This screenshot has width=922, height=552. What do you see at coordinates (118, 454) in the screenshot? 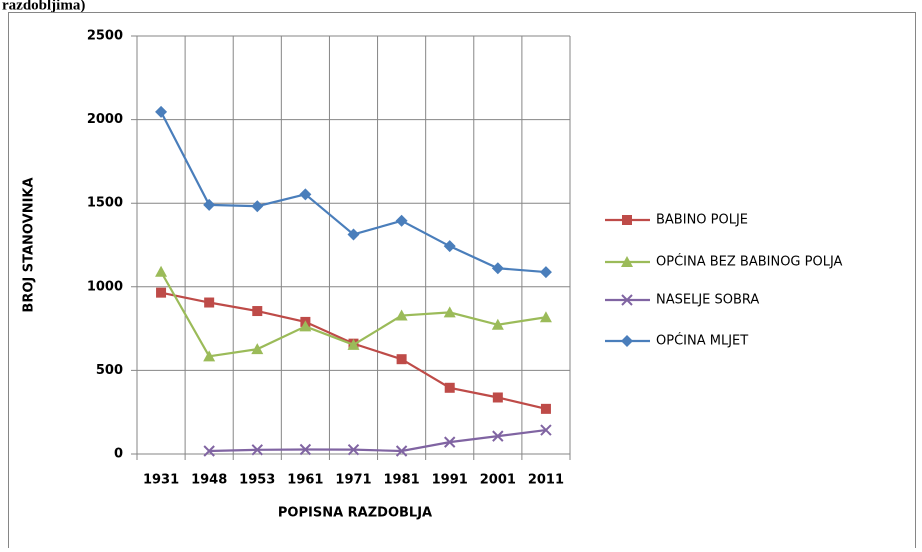
I see `y-tick-label: 0` at bounding box center [118, 454].